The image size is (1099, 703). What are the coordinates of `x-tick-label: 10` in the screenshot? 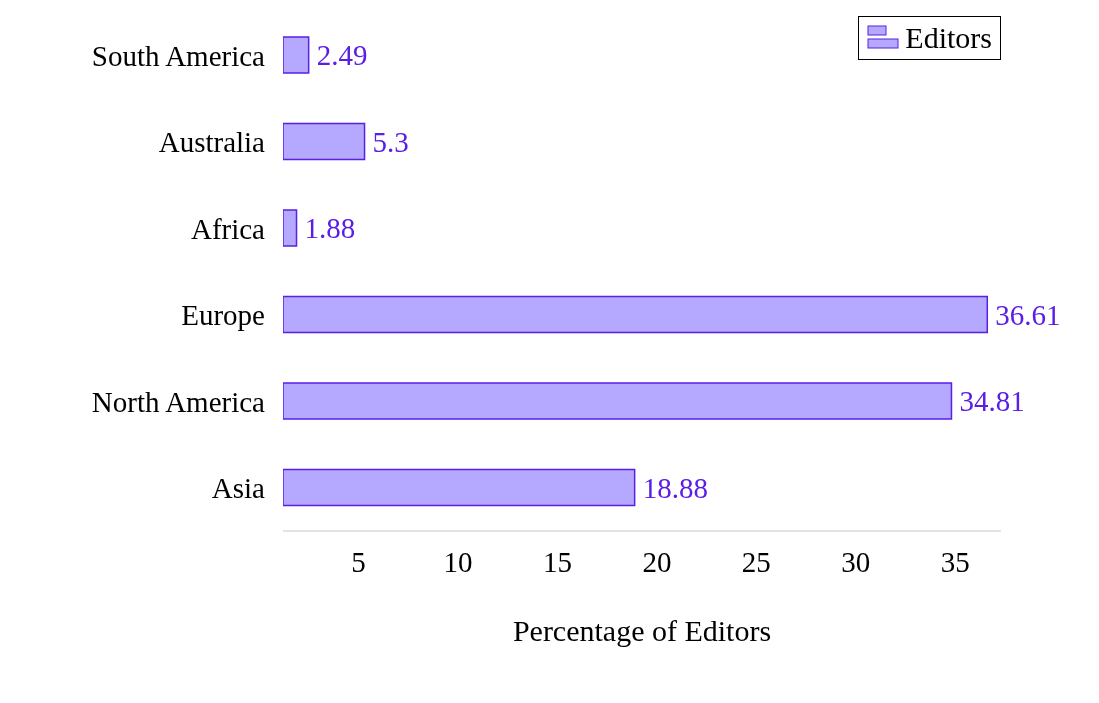 It's located at (458, 561).